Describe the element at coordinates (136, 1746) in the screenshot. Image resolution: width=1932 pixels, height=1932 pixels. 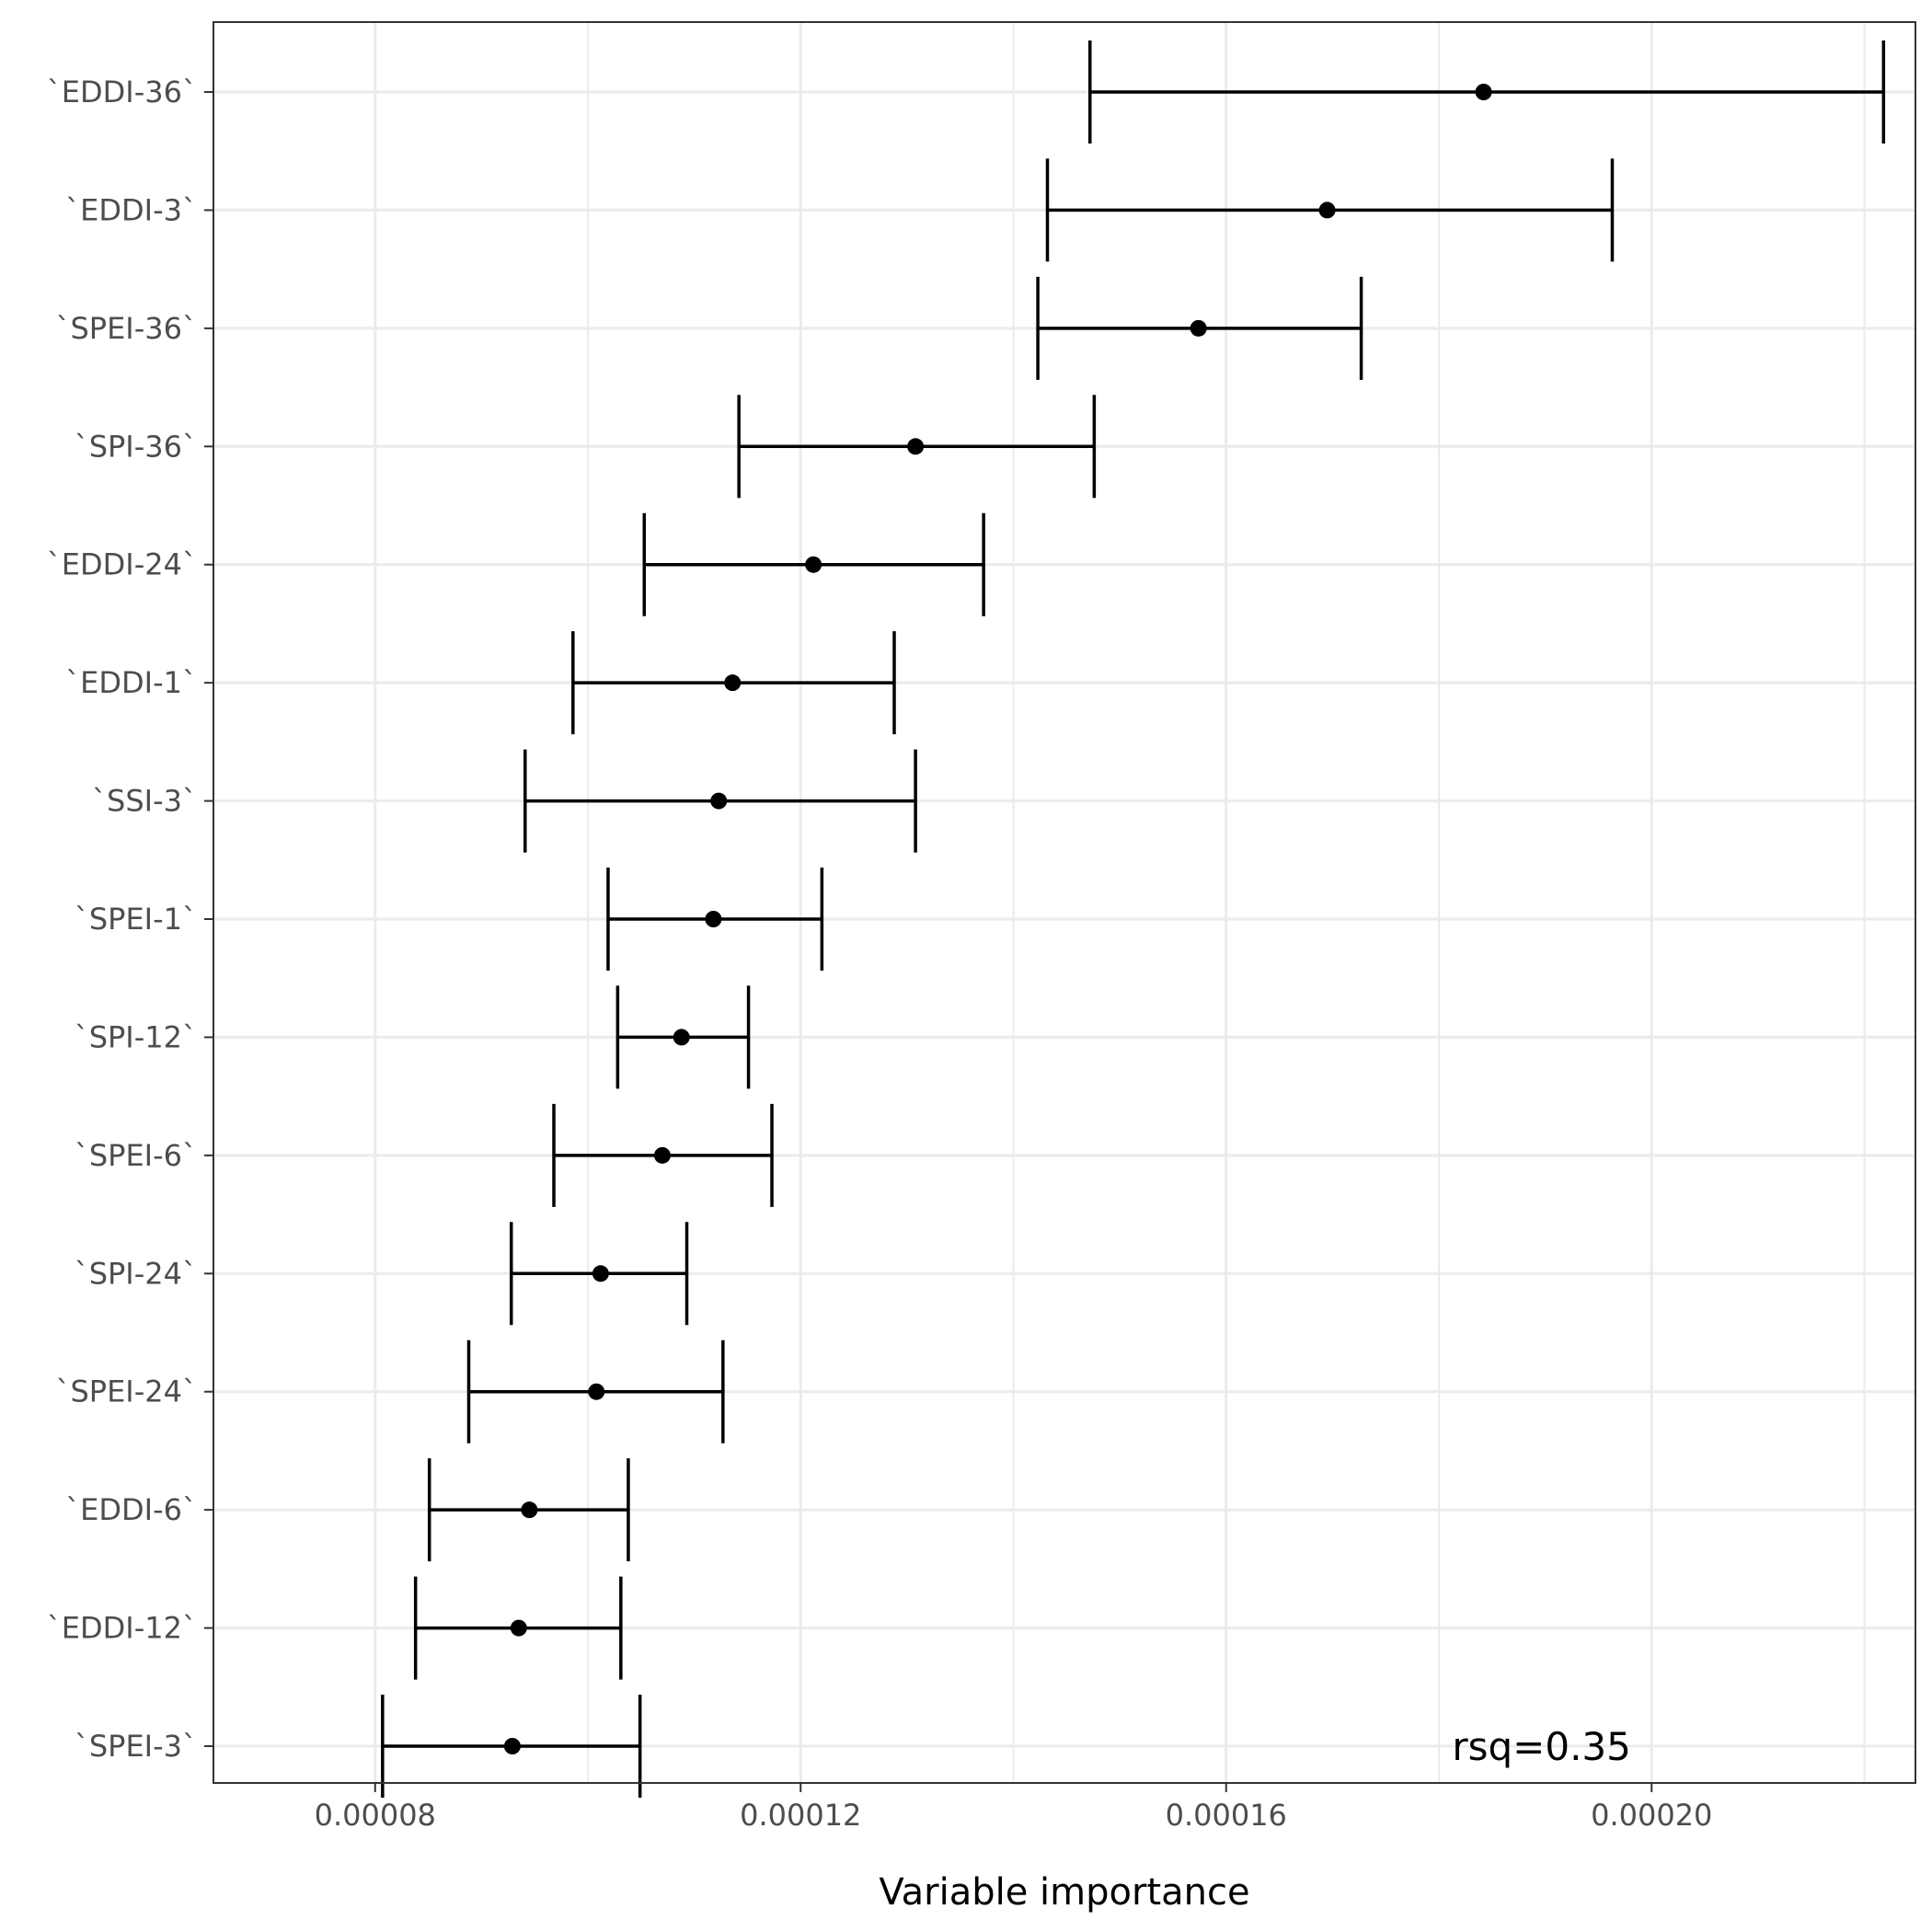
I see `y-tick-label: `SPEI-3`` at that location.